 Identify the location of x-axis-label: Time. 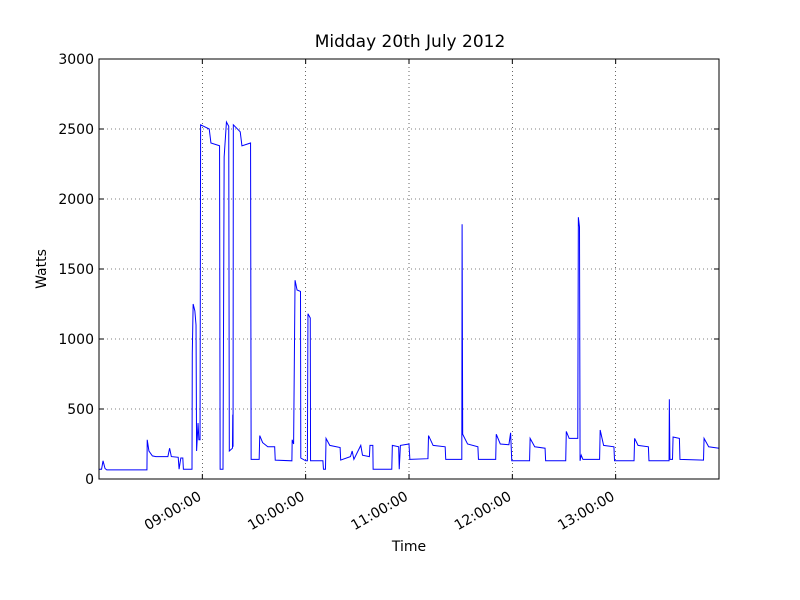
(408, 547).